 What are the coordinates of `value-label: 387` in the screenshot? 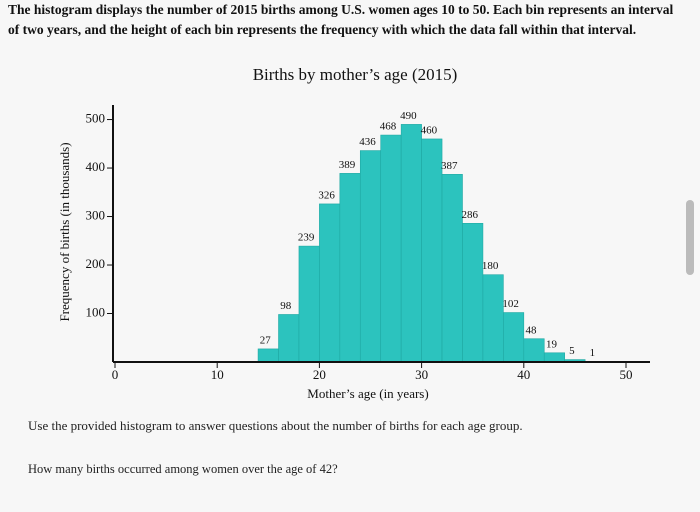 It's located at (449, 166).